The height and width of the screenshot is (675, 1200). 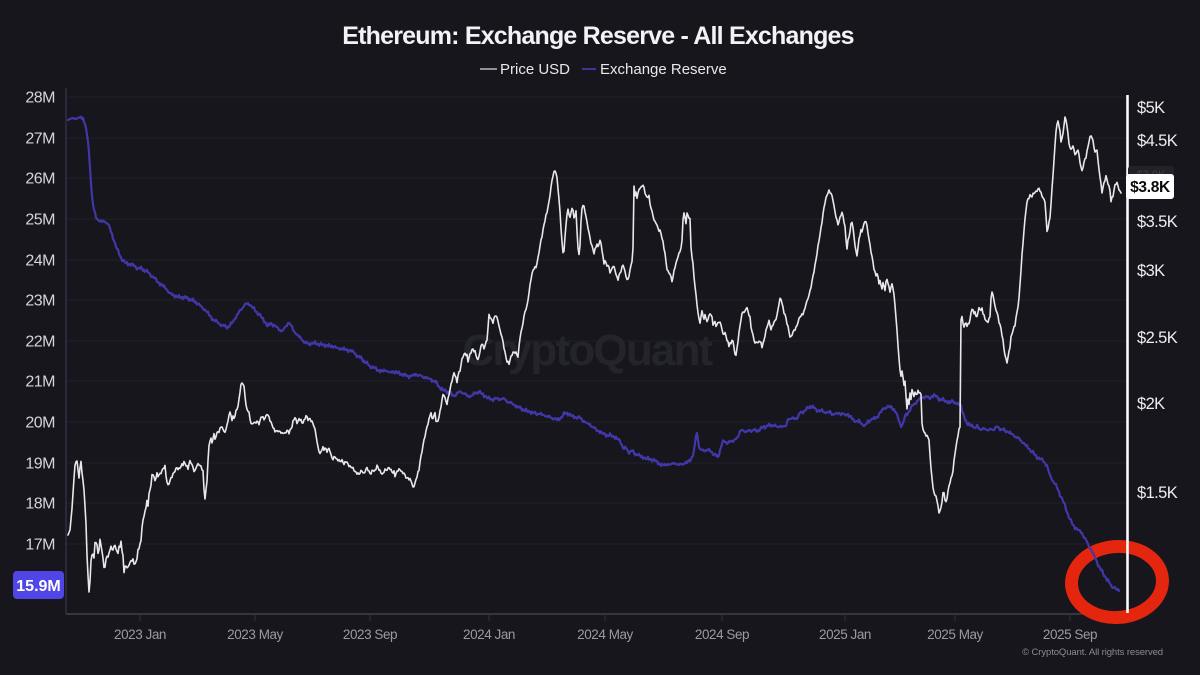 What do you see at coordinates (535, 69) in the screenshot?
I see `svg-text: Price USD` at bounding box center [535, 69].